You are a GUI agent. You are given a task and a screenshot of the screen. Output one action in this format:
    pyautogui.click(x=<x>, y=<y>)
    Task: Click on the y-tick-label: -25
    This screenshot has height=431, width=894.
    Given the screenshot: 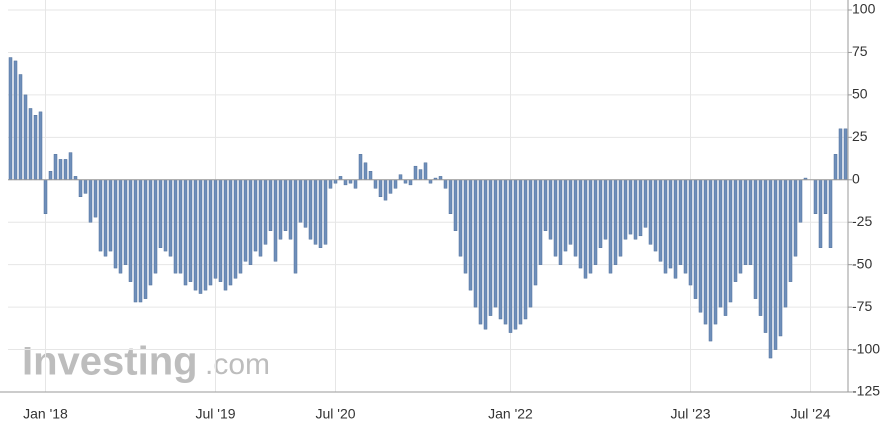 What is the action you would take?
    pyautogui.click(x=862, y=221)
    